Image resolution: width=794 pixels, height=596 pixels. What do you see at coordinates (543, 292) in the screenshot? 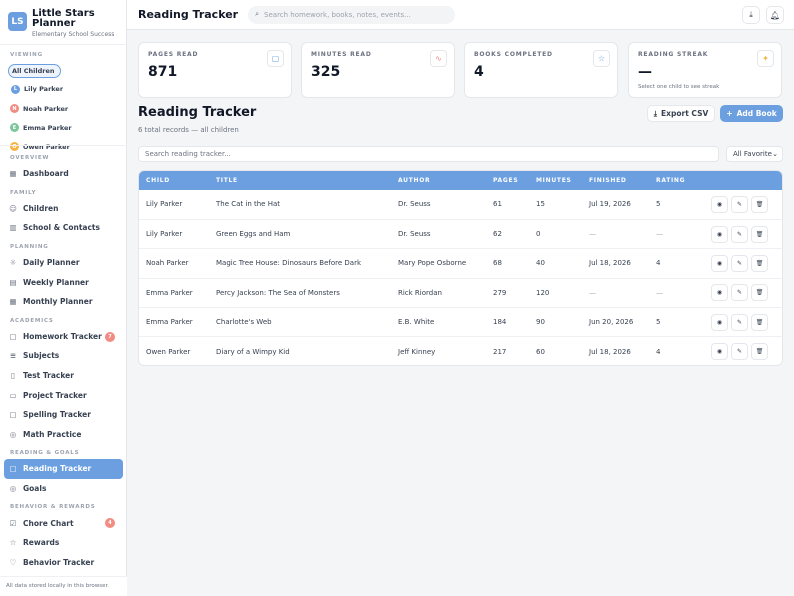
I see `table-cell: 120` at bounding box center [543, 292].